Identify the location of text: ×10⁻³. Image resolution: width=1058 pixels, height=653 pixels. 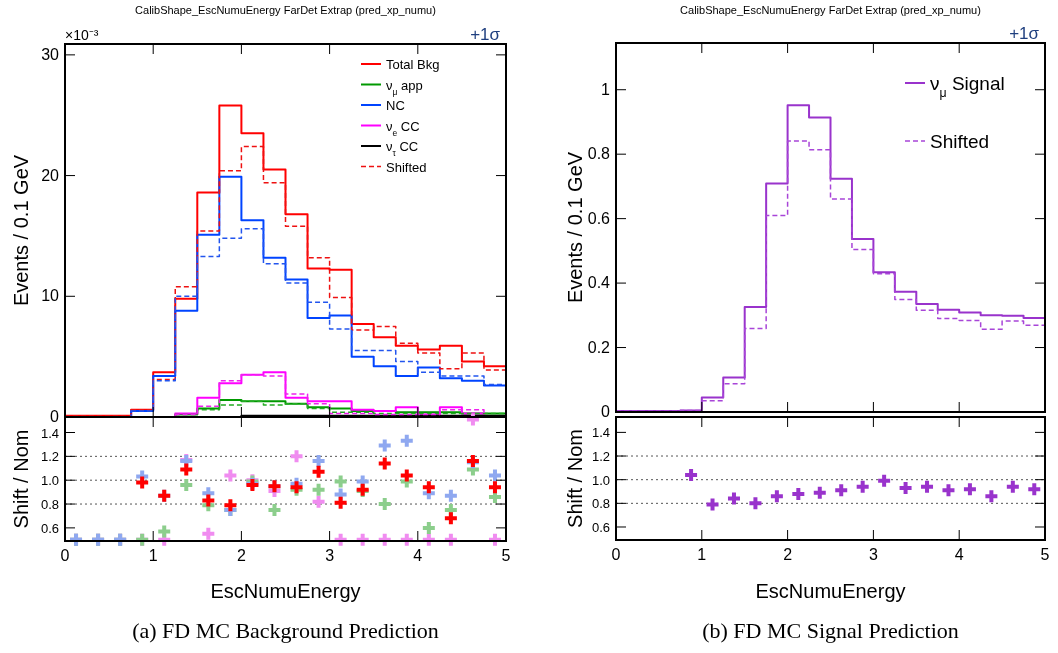
(82, 35).